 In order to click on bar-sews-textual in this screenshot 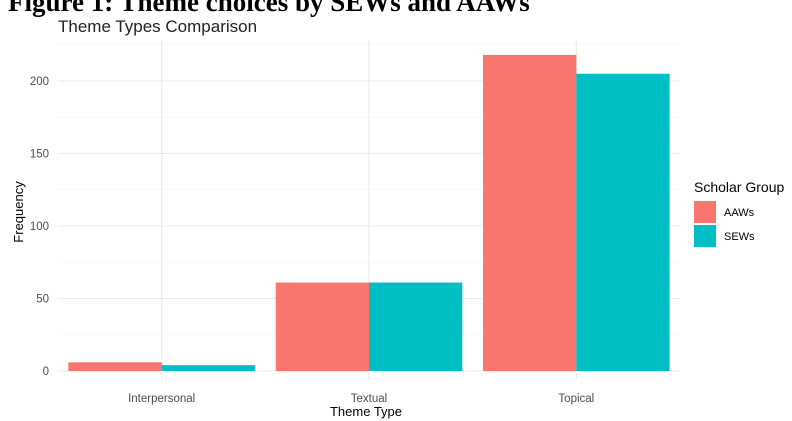, I will do `click(416, 326)`.